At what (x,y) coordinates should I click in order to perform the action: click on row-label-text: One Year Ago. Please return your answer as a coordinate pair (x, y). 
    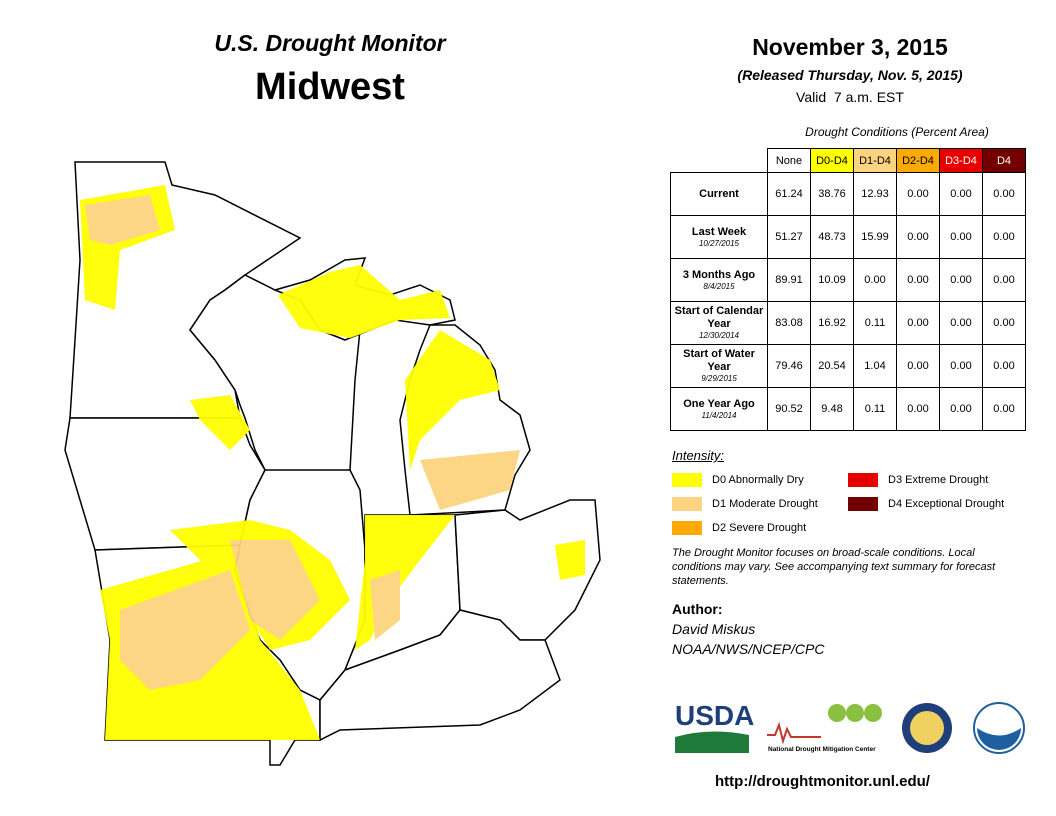
    Looking at the image, I should click on (719, 403).